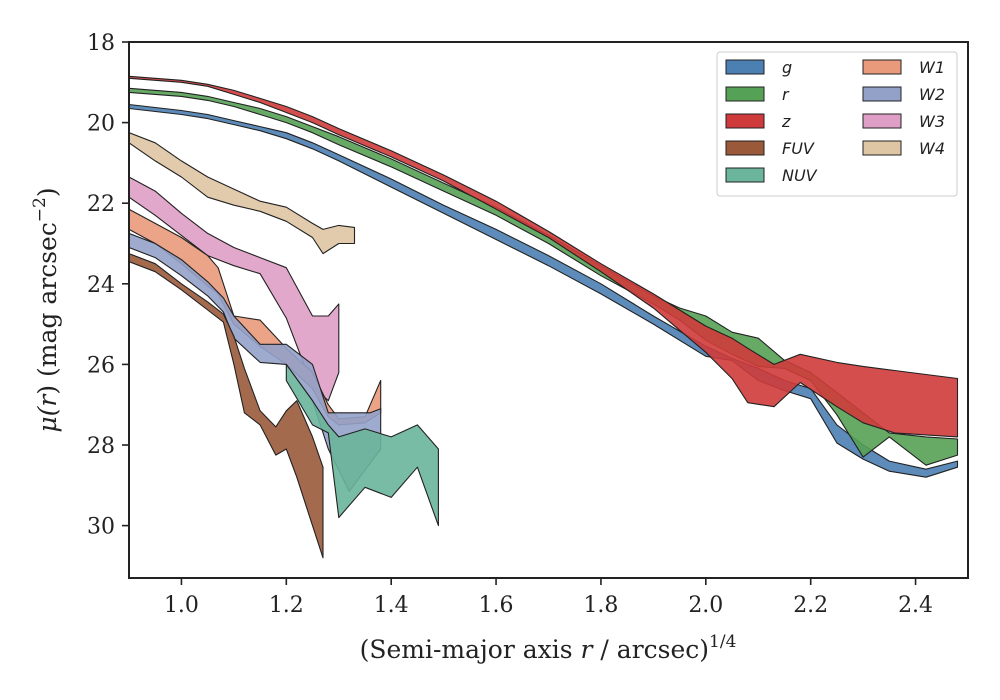 Image resolution: width=1000 pixels, height=700 pixels. What do you see at coordinates (932, 148) in the screenshot?
I see `legend-label-W4: W4` at bounding box center [932, 148].